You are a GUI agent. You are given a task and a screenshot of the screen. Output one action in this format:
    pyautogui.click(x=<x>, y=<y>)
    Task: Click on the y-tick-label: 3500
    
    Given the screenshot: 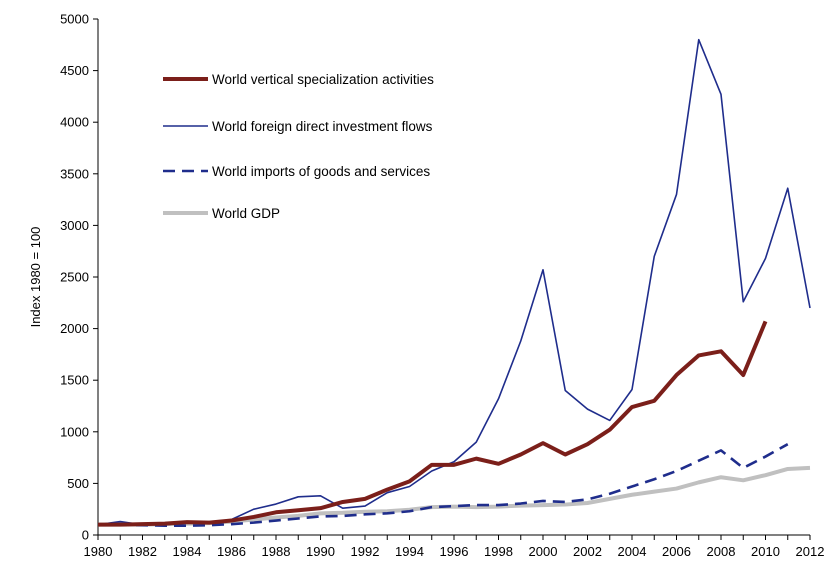 What is the action you would take?
    pyautogui.click(x=74, y=173)
    